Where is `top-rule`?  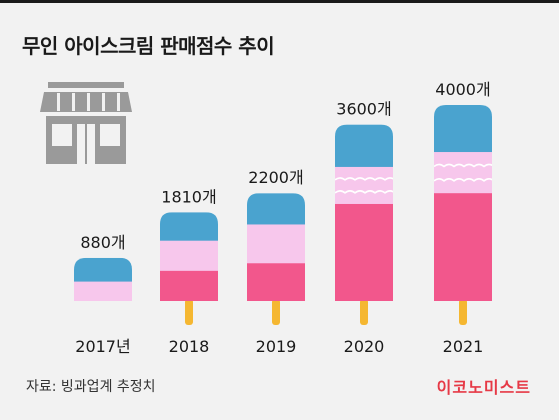 top-rule is located at coordinates (279, 1).